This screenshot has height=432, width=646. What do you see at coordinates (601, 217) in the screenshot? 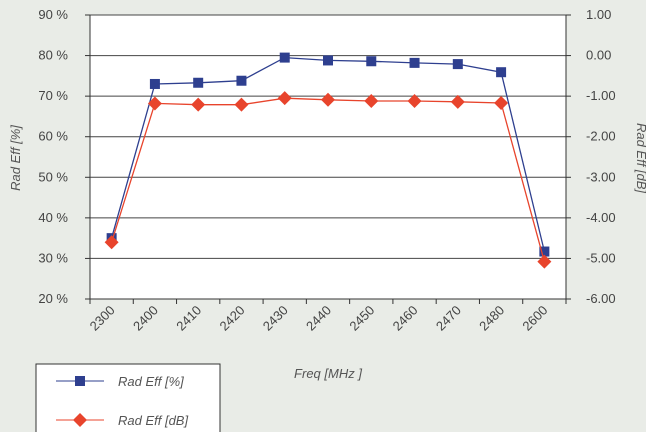
I see `y2-tick-label: -4.00` at bounding box center [601, 217].